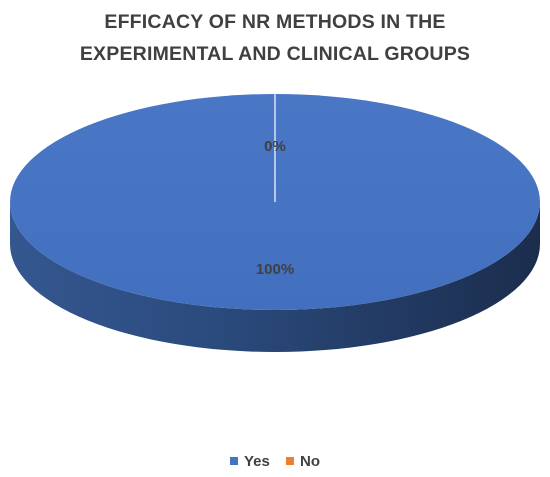 This screenshot has width=550, height=477. What do you see at coordinates (290, 460) in the screenshot?
I see `legend-swatch-no` at bounding box center [290, 460].